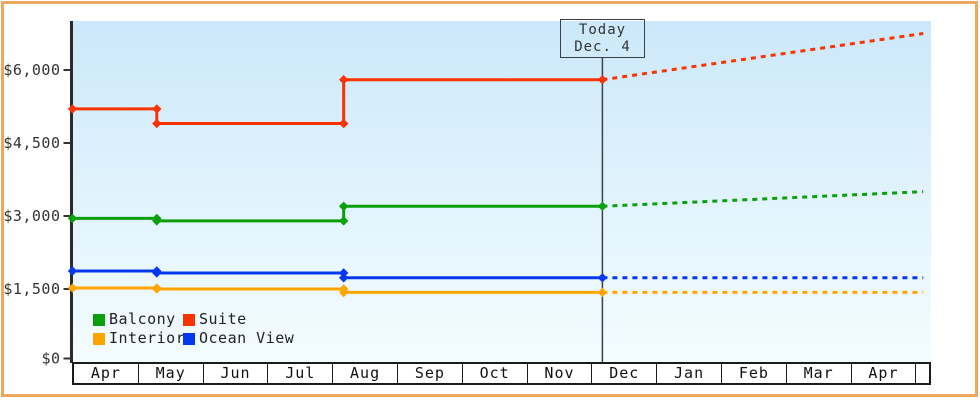 Image resolution: width=980 pixels, height=400 pixels. I want to click on y-axis-label: $1,500, so click(31, 289).